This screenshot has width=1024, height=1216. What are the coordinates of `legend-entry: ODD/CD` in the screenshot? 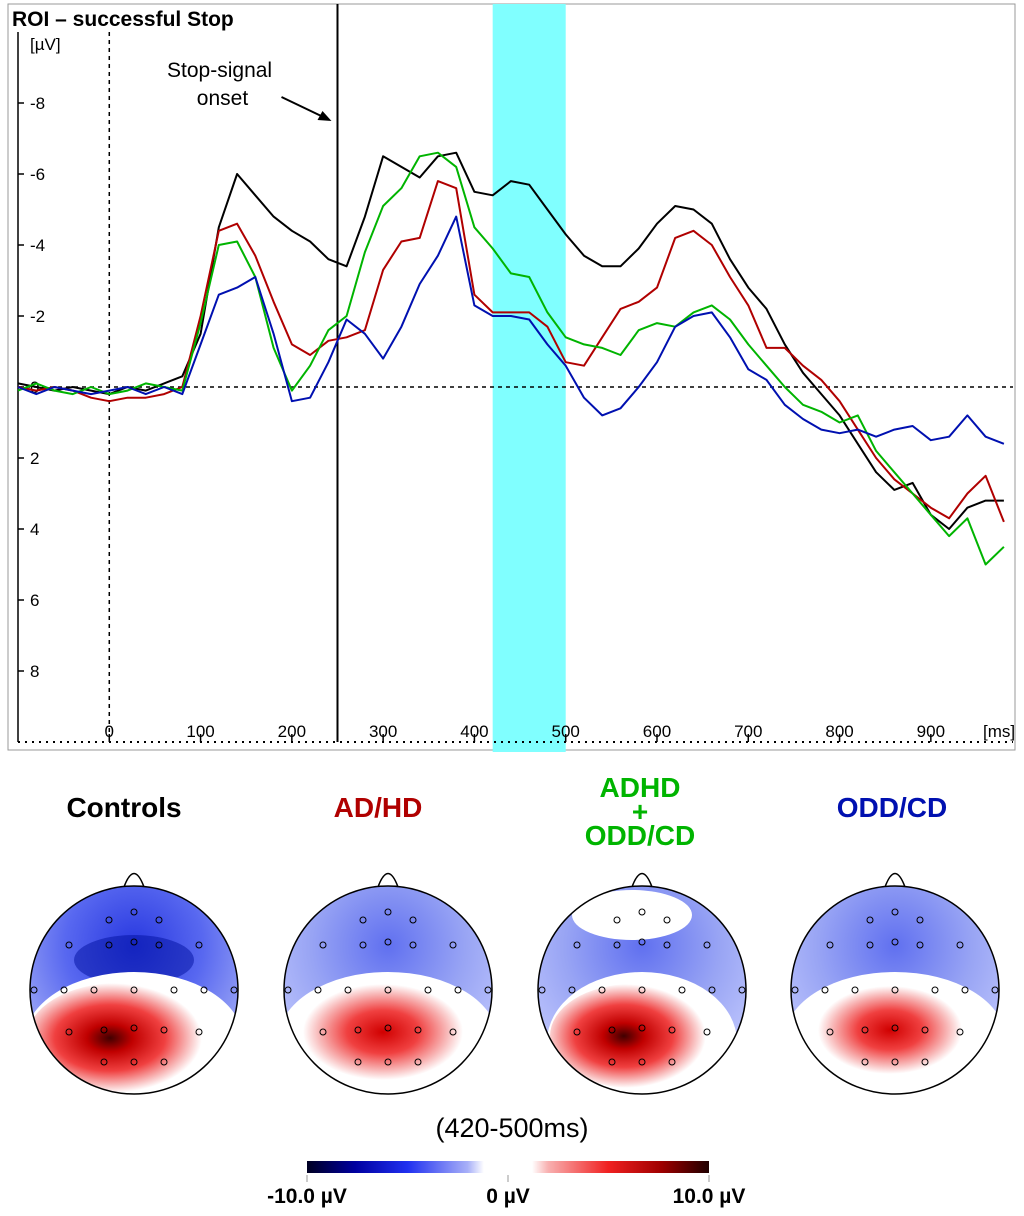 It's located at (892, 807).